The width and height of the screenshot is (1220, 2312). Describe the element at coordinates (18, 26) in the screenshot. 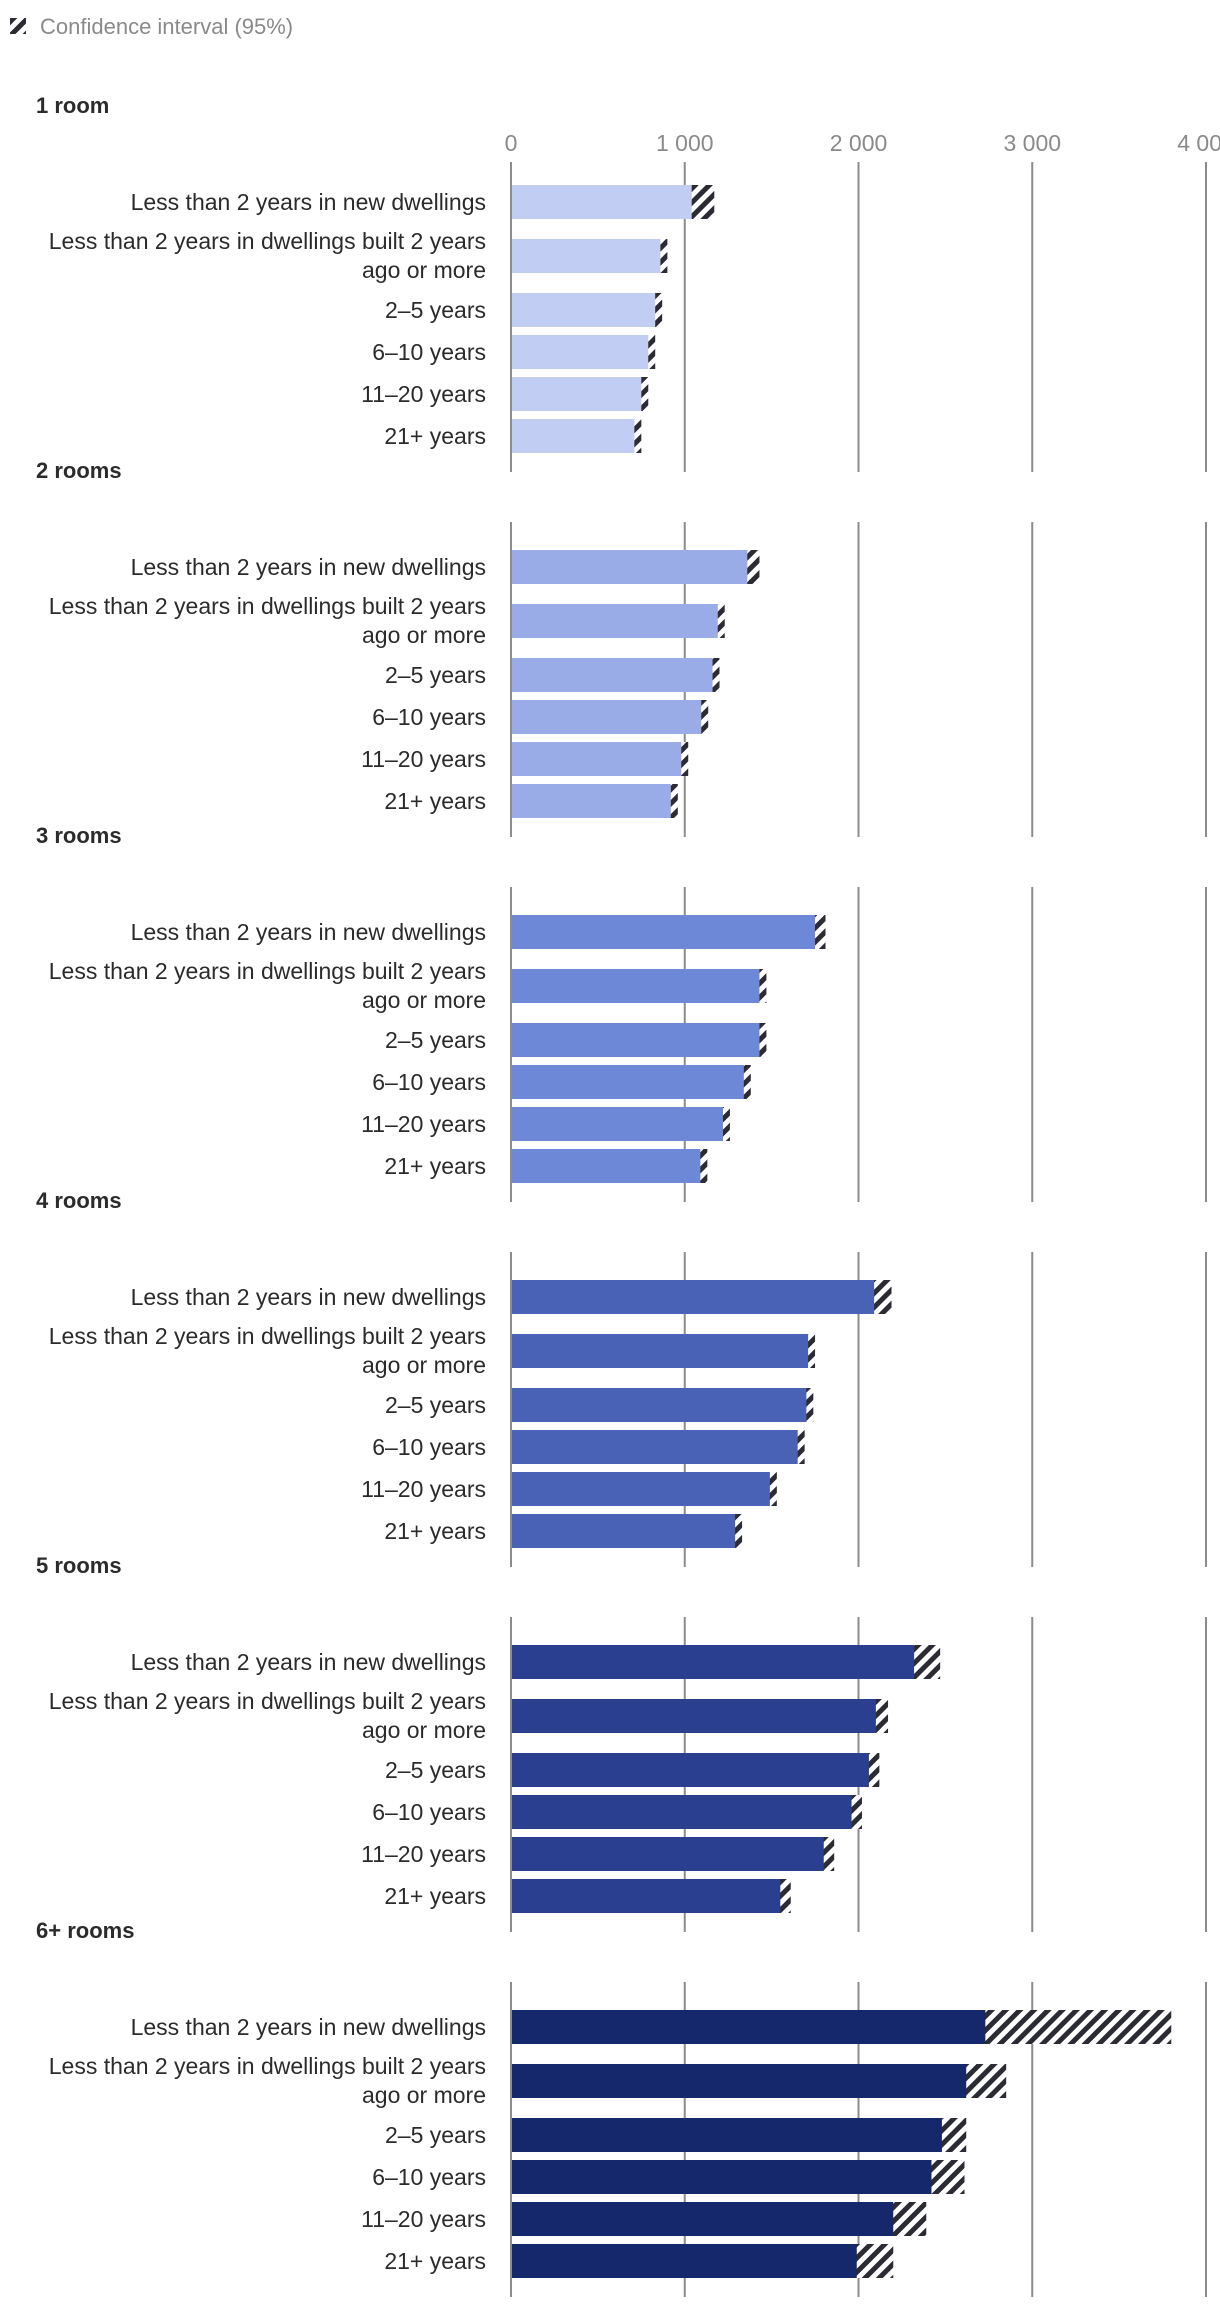

I see `legend-hatch-icon` at that location.